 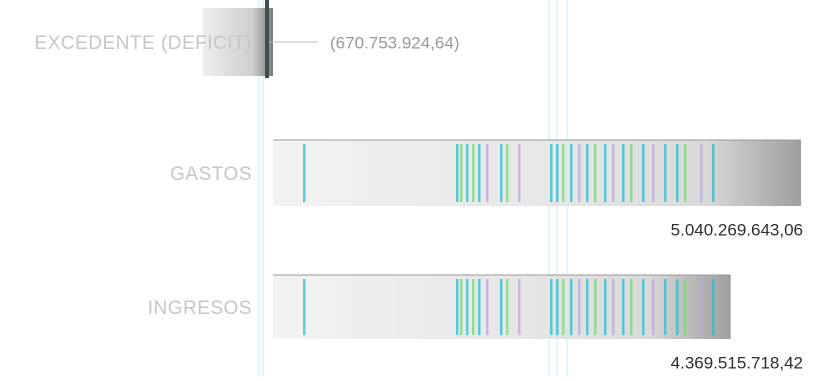 I want to click on value-label: 4.369.515.718,42, so click(x=737, y=362).